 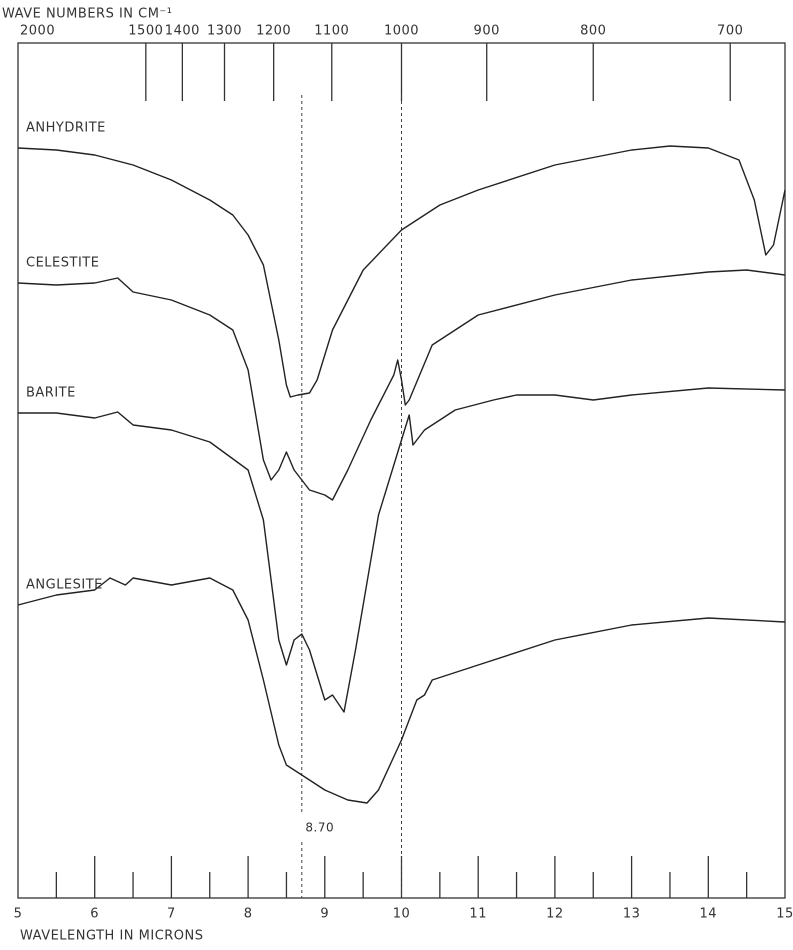 I want to click on series-label: CELESTITE, so click(x=62, y=263).